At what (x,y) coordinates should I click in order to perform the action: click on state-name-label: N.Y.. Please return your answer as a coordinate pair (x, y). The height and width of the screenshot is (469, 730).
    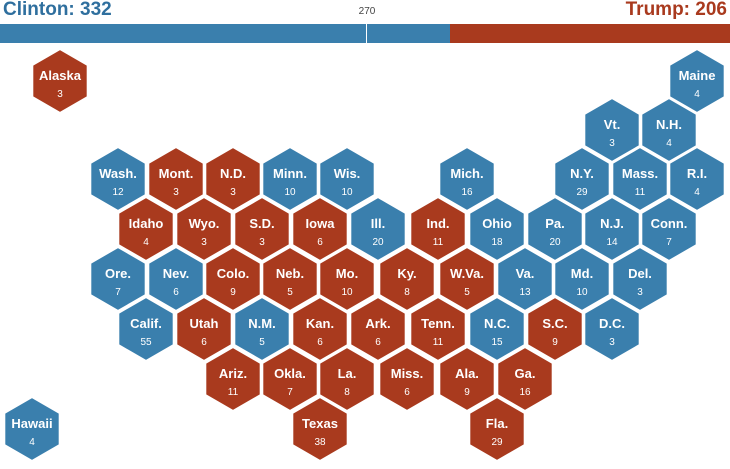
    Looking at the image, I should click on (582, 173).